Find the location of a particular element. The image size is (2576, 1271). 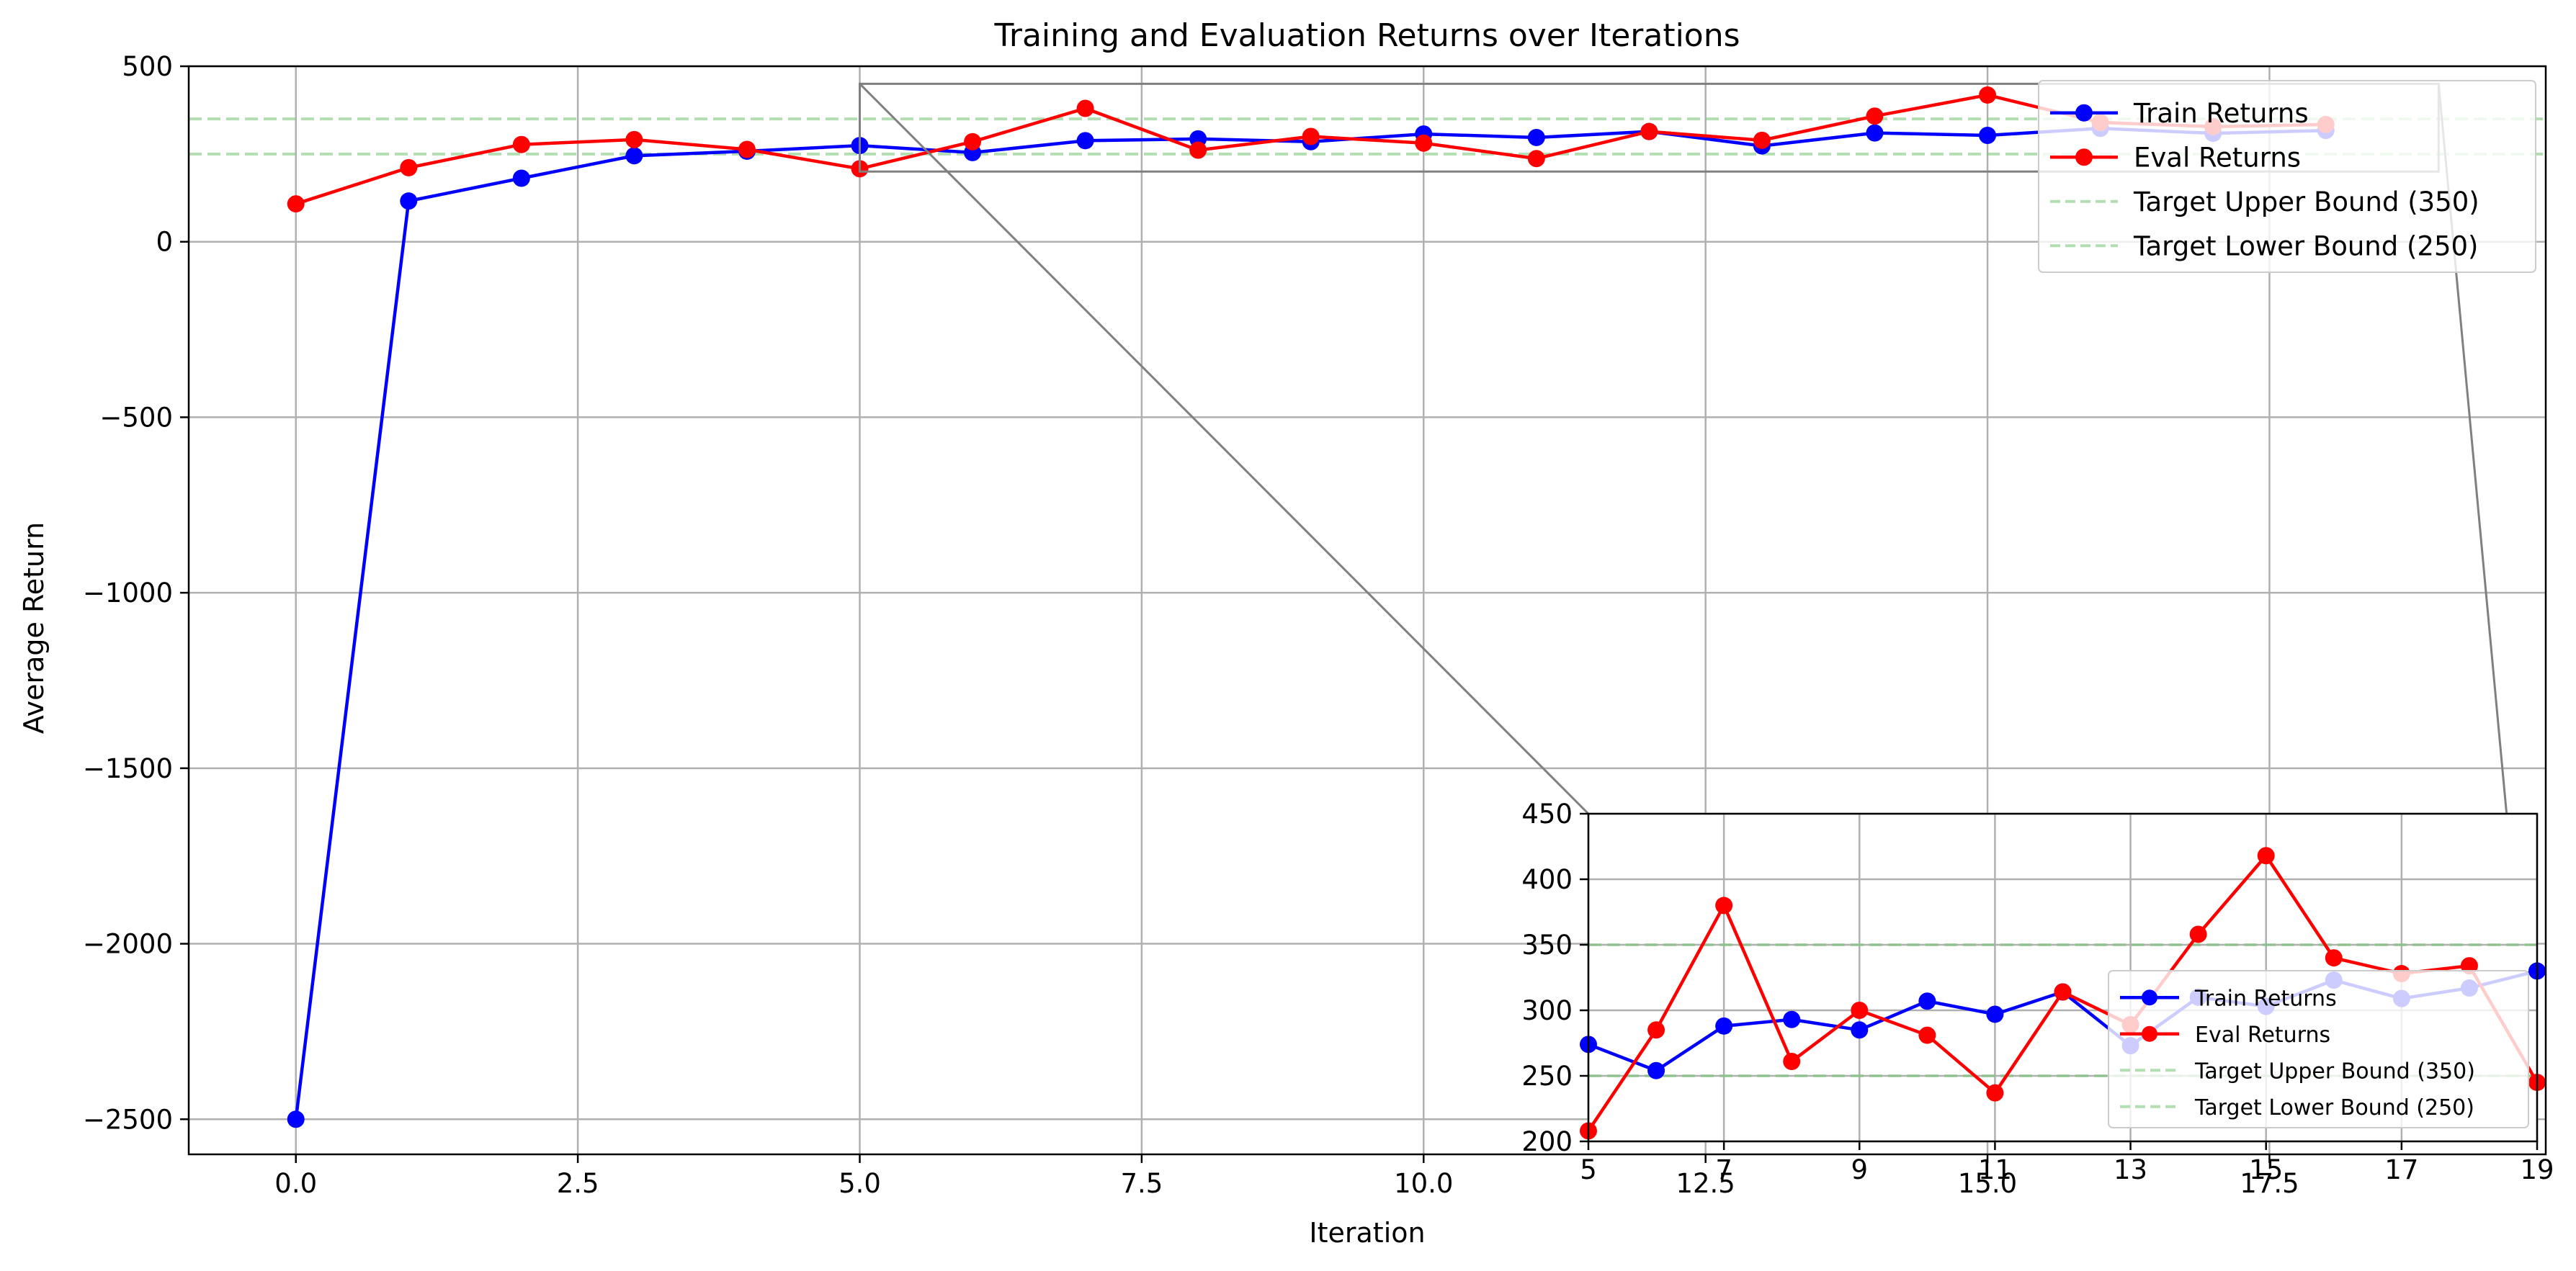

y-axis-label: Average Return is located at coordinates (34, 628).